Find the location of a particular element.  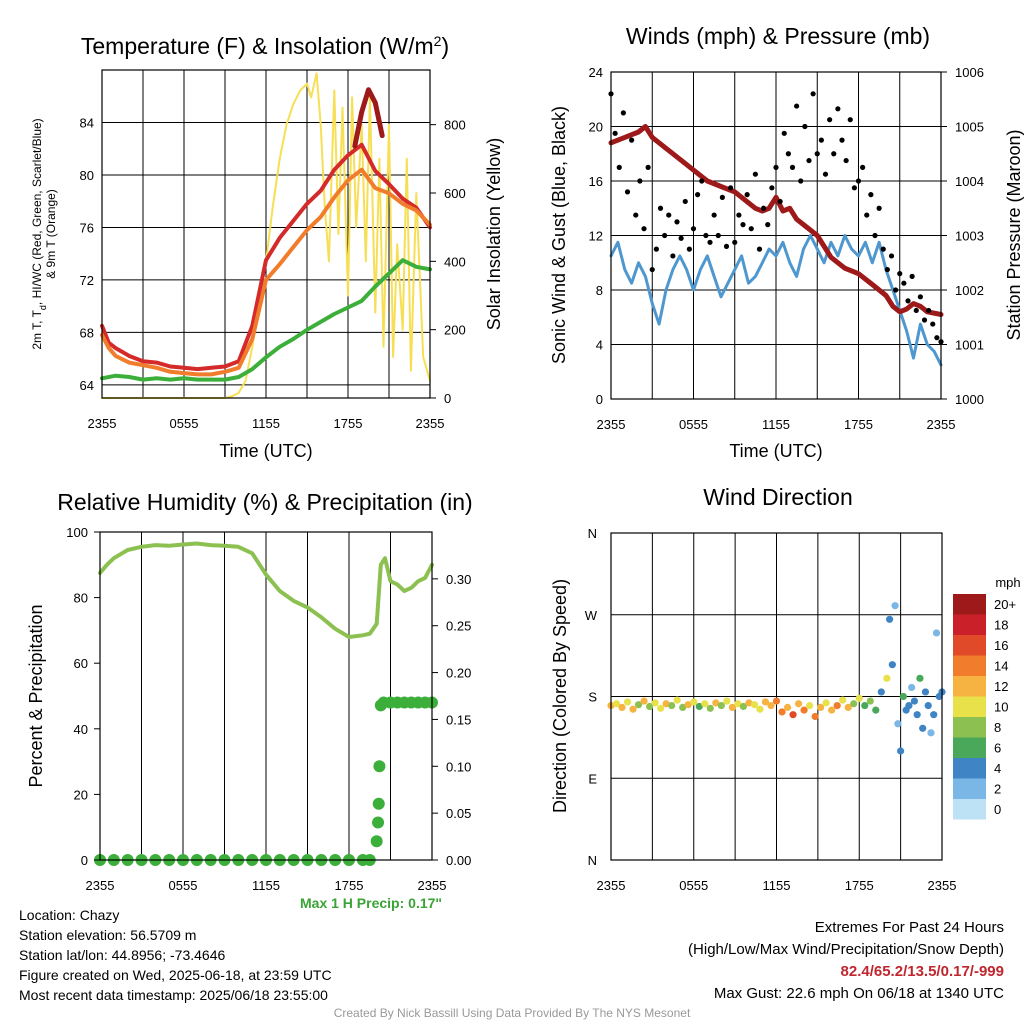

y-tick-label: 20 is located at coordinates (81, 794).